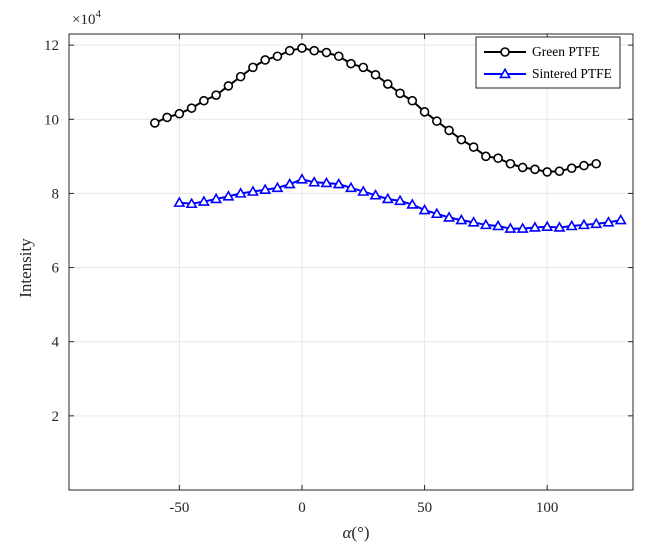 The image size is (650, 546). Describe the element at coordinates (56, 269) in the screenshot. I see `y-tick-label: 6` at that location.